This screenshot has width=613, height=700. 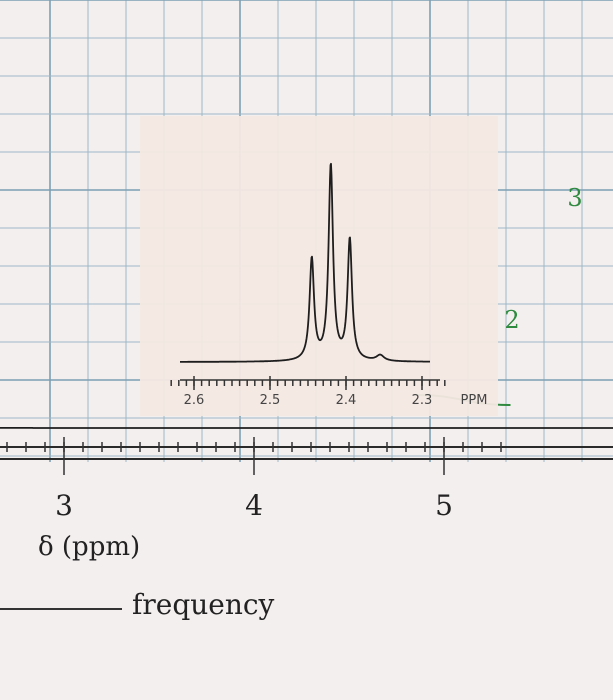 What do you see at coordinates (346, 400) in the screenshot?
I see `inset-x-tick-label: 2.4` at bounding box center [346, 400].